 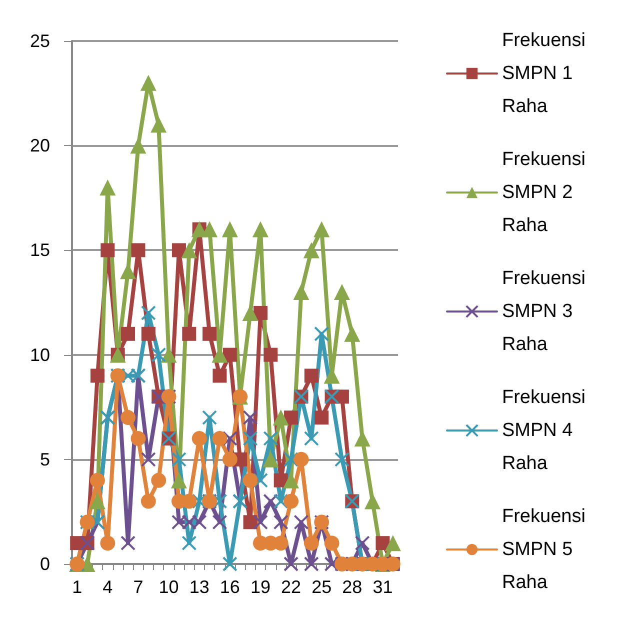 I want to click on legend-label: Frekuensi SMPN 1 Raha, so click(x=546, y=73).